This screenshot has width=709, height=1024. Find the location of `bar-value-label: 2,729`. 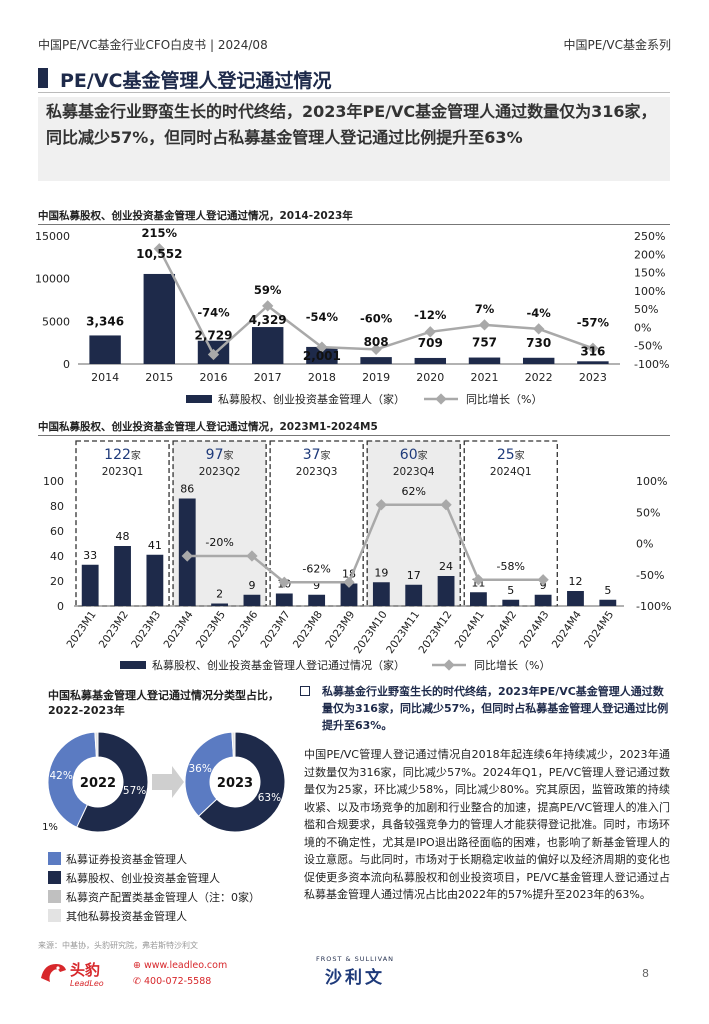

bar-value-label: 2,729 is located at coordinates (214, 336).